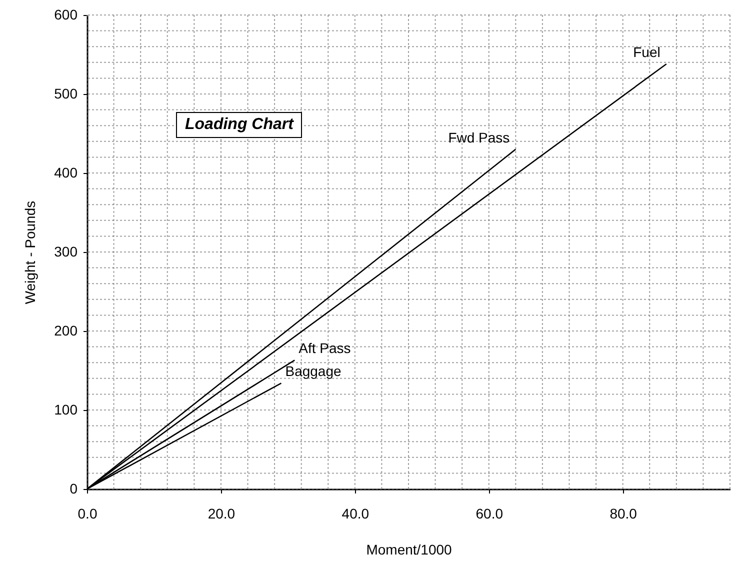  Describe the element at coordinates (222, 514) in the screenshot. I see `x-tick-label: 20.0` at that location.